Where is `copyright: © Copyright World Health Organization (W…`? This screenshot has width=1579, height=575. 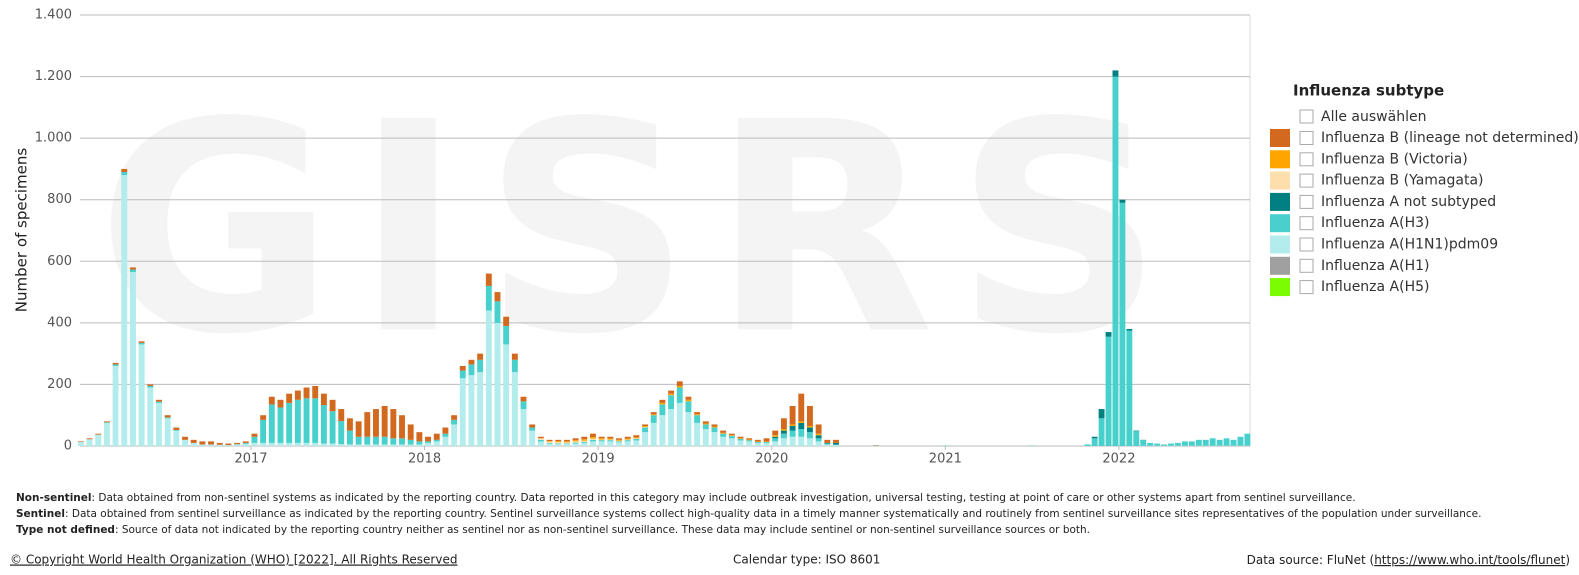 copyright: © Copyright World Health Organization (W… is located at coordinates (233, 560).